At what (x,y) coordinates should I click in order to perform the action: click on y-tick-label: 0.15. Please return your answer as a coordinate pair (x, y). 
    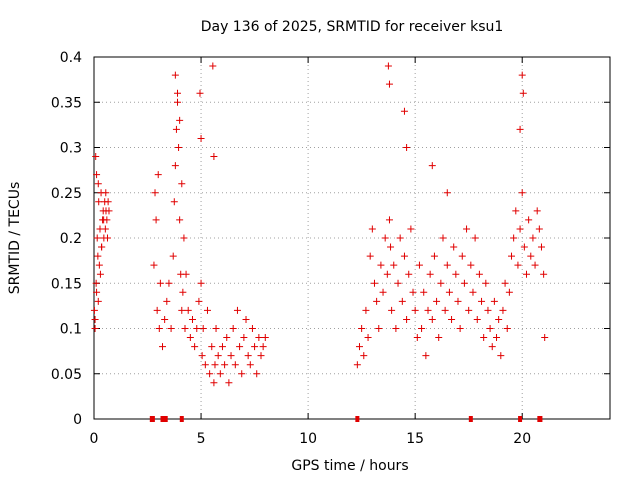
    Looking at the image, I should click on (66, 284).